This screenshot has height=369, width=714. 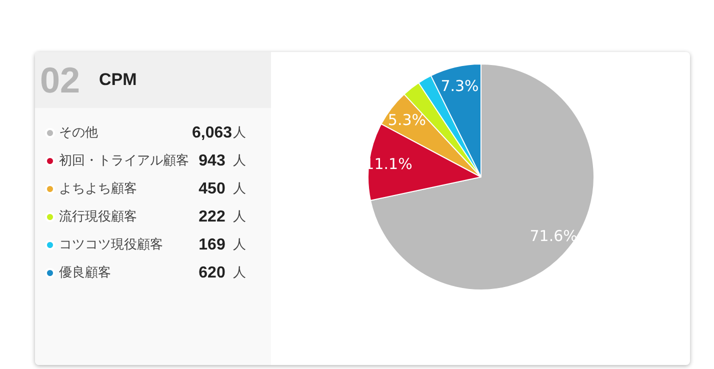 I want to click on data-label: 71.6%, so click(x=554, y=235).